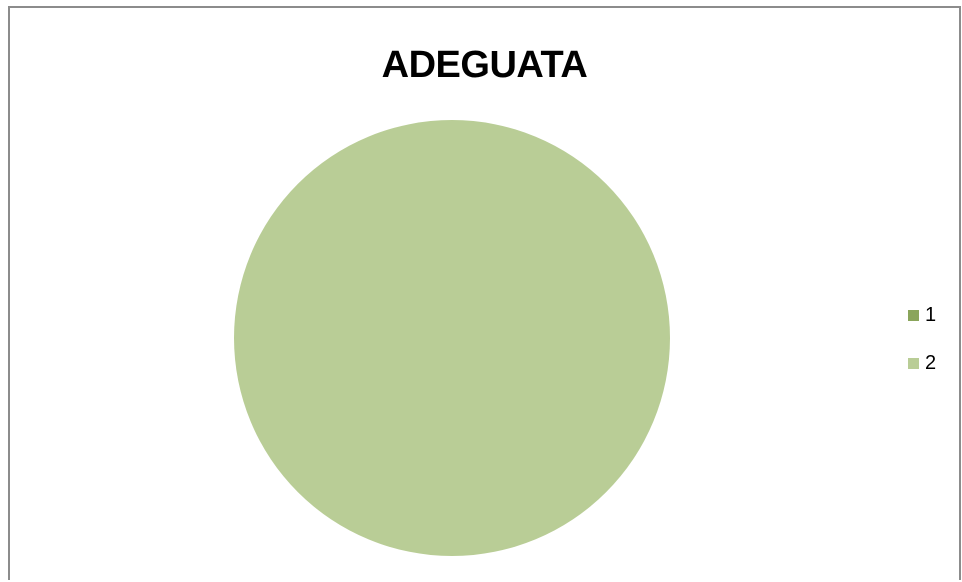 Image resolution: width=962 pixels, height=582 pixels. I want to click on legend-label-2: 2, so click(931, 363).